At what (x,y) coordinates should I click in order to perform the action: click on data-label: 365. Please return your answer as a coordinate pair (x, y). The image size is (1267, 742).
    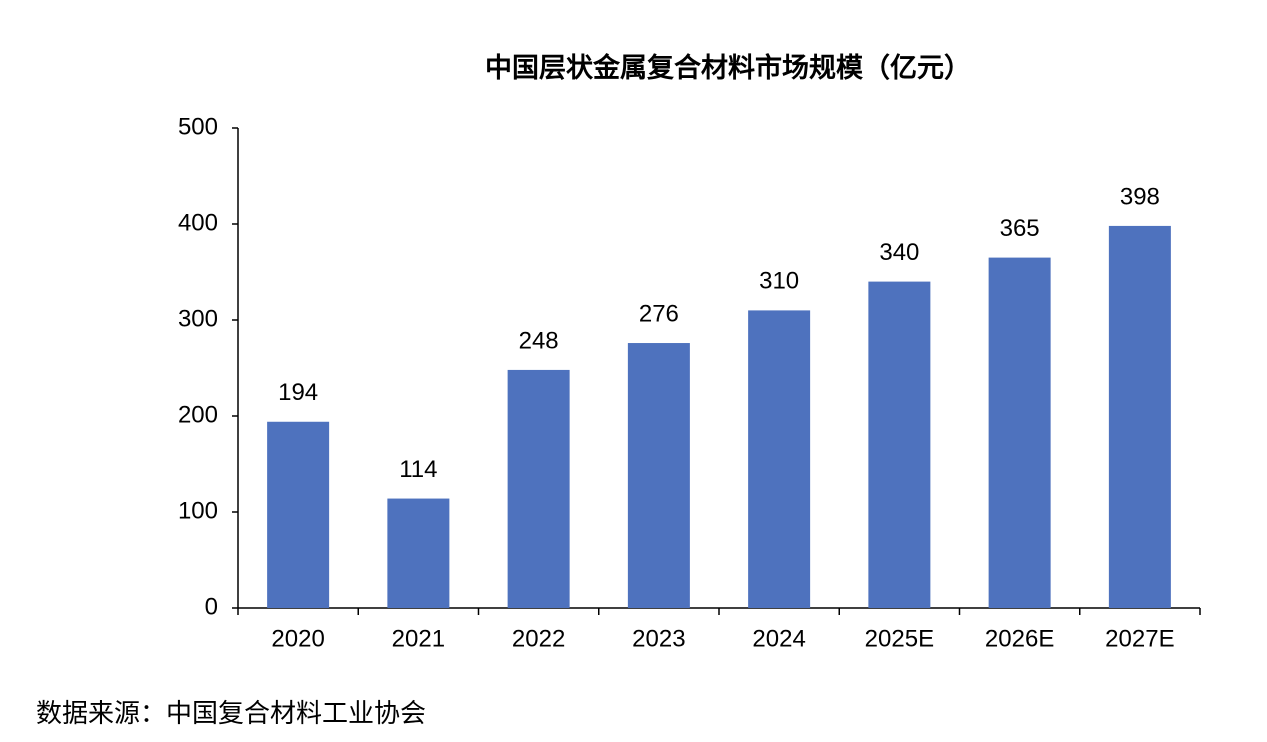
    Looking at the image, I should click on (1020, 228).